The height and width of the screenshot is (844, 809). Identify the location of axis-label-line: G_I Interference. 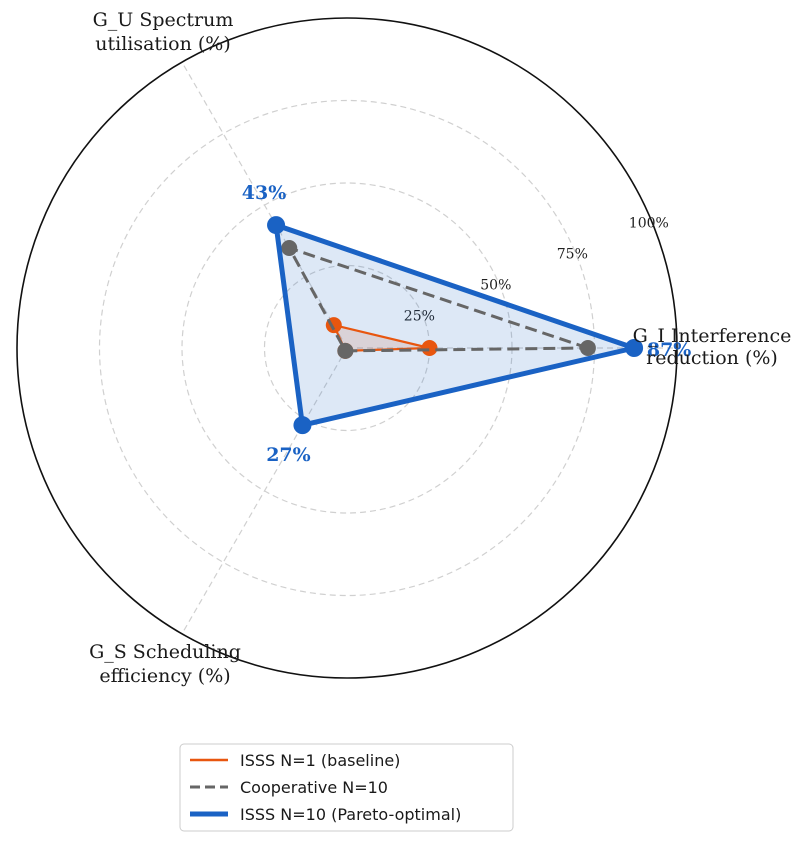
(712, 336).